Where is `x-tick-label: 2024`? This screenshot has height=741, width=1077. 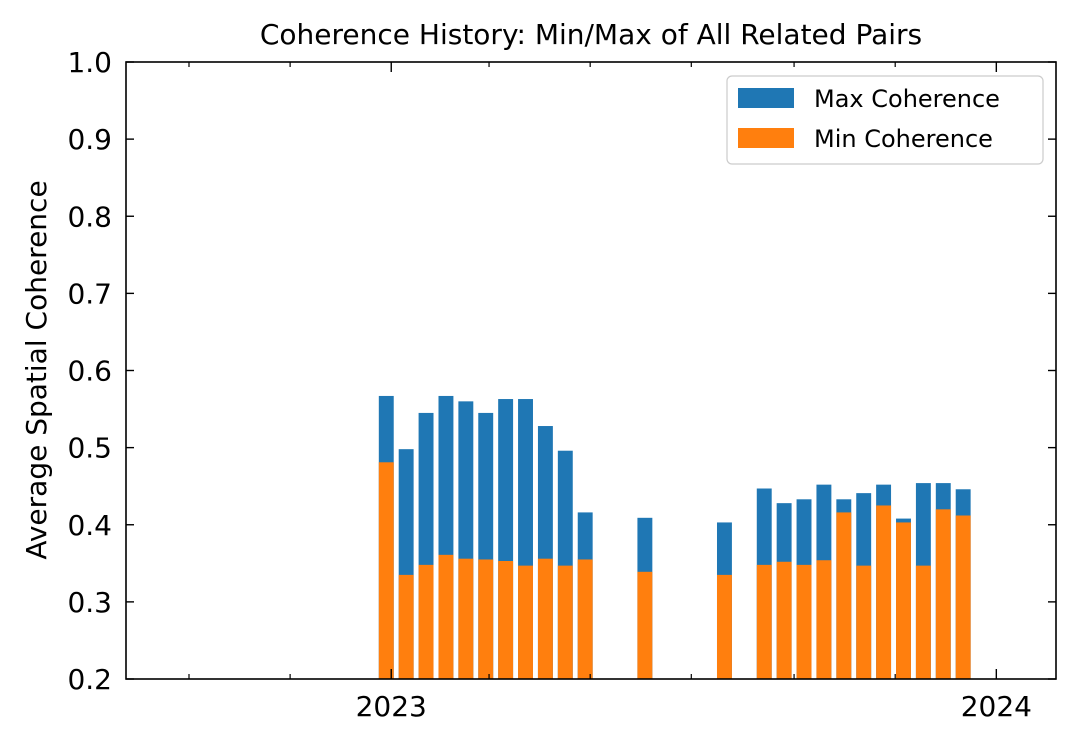 x-tick-label: 2024 is located at coordinates (996, 706).